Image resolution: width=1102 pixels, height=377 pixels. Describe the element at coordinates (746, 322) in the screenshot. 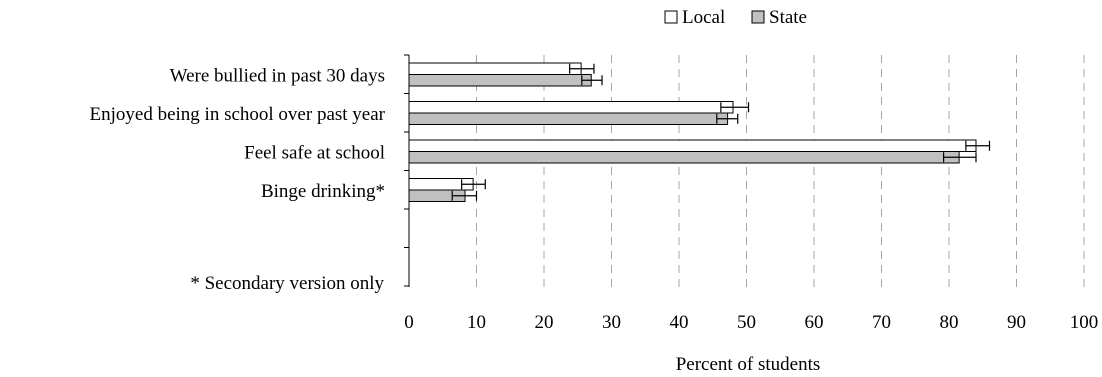

I see `x-tick-label: 50` at that location.